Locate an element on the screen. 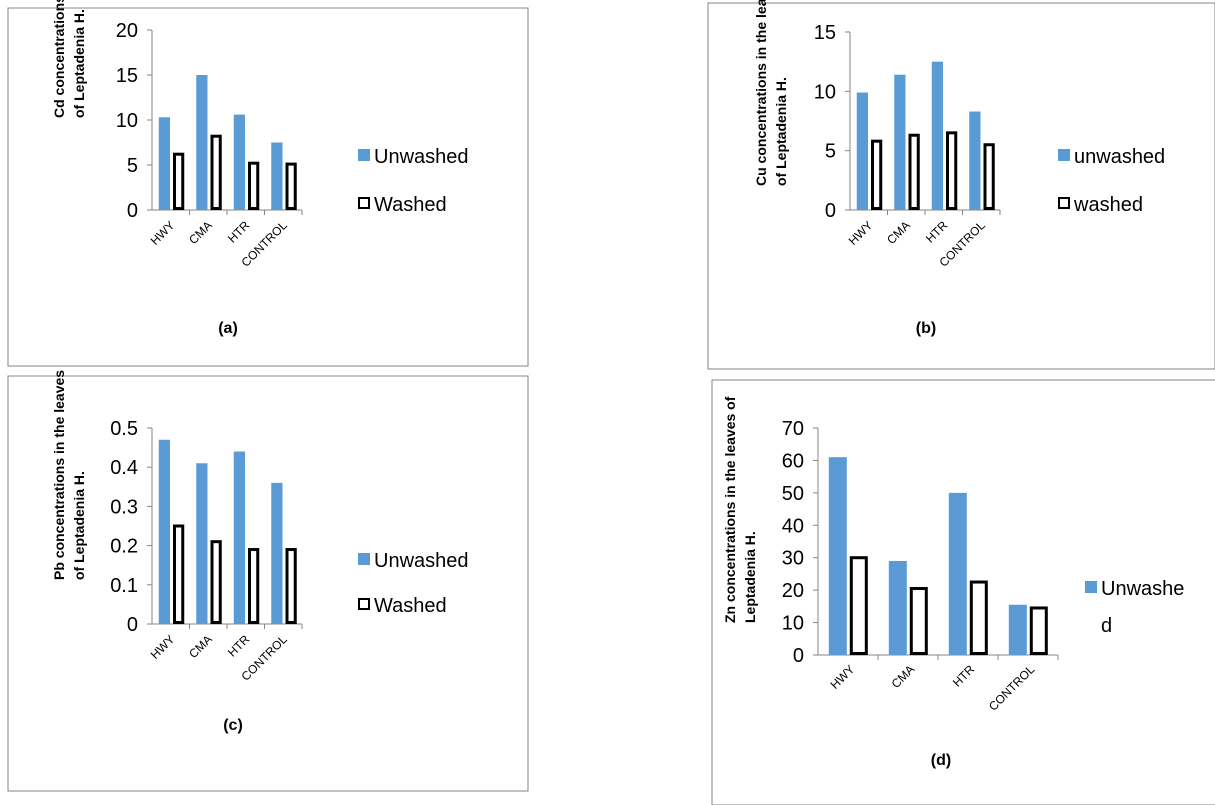 The height and width of the screenshot is (805, 1215). y-axis-title: Pb concentrations in the leaves is located at coordinates (59, 475).